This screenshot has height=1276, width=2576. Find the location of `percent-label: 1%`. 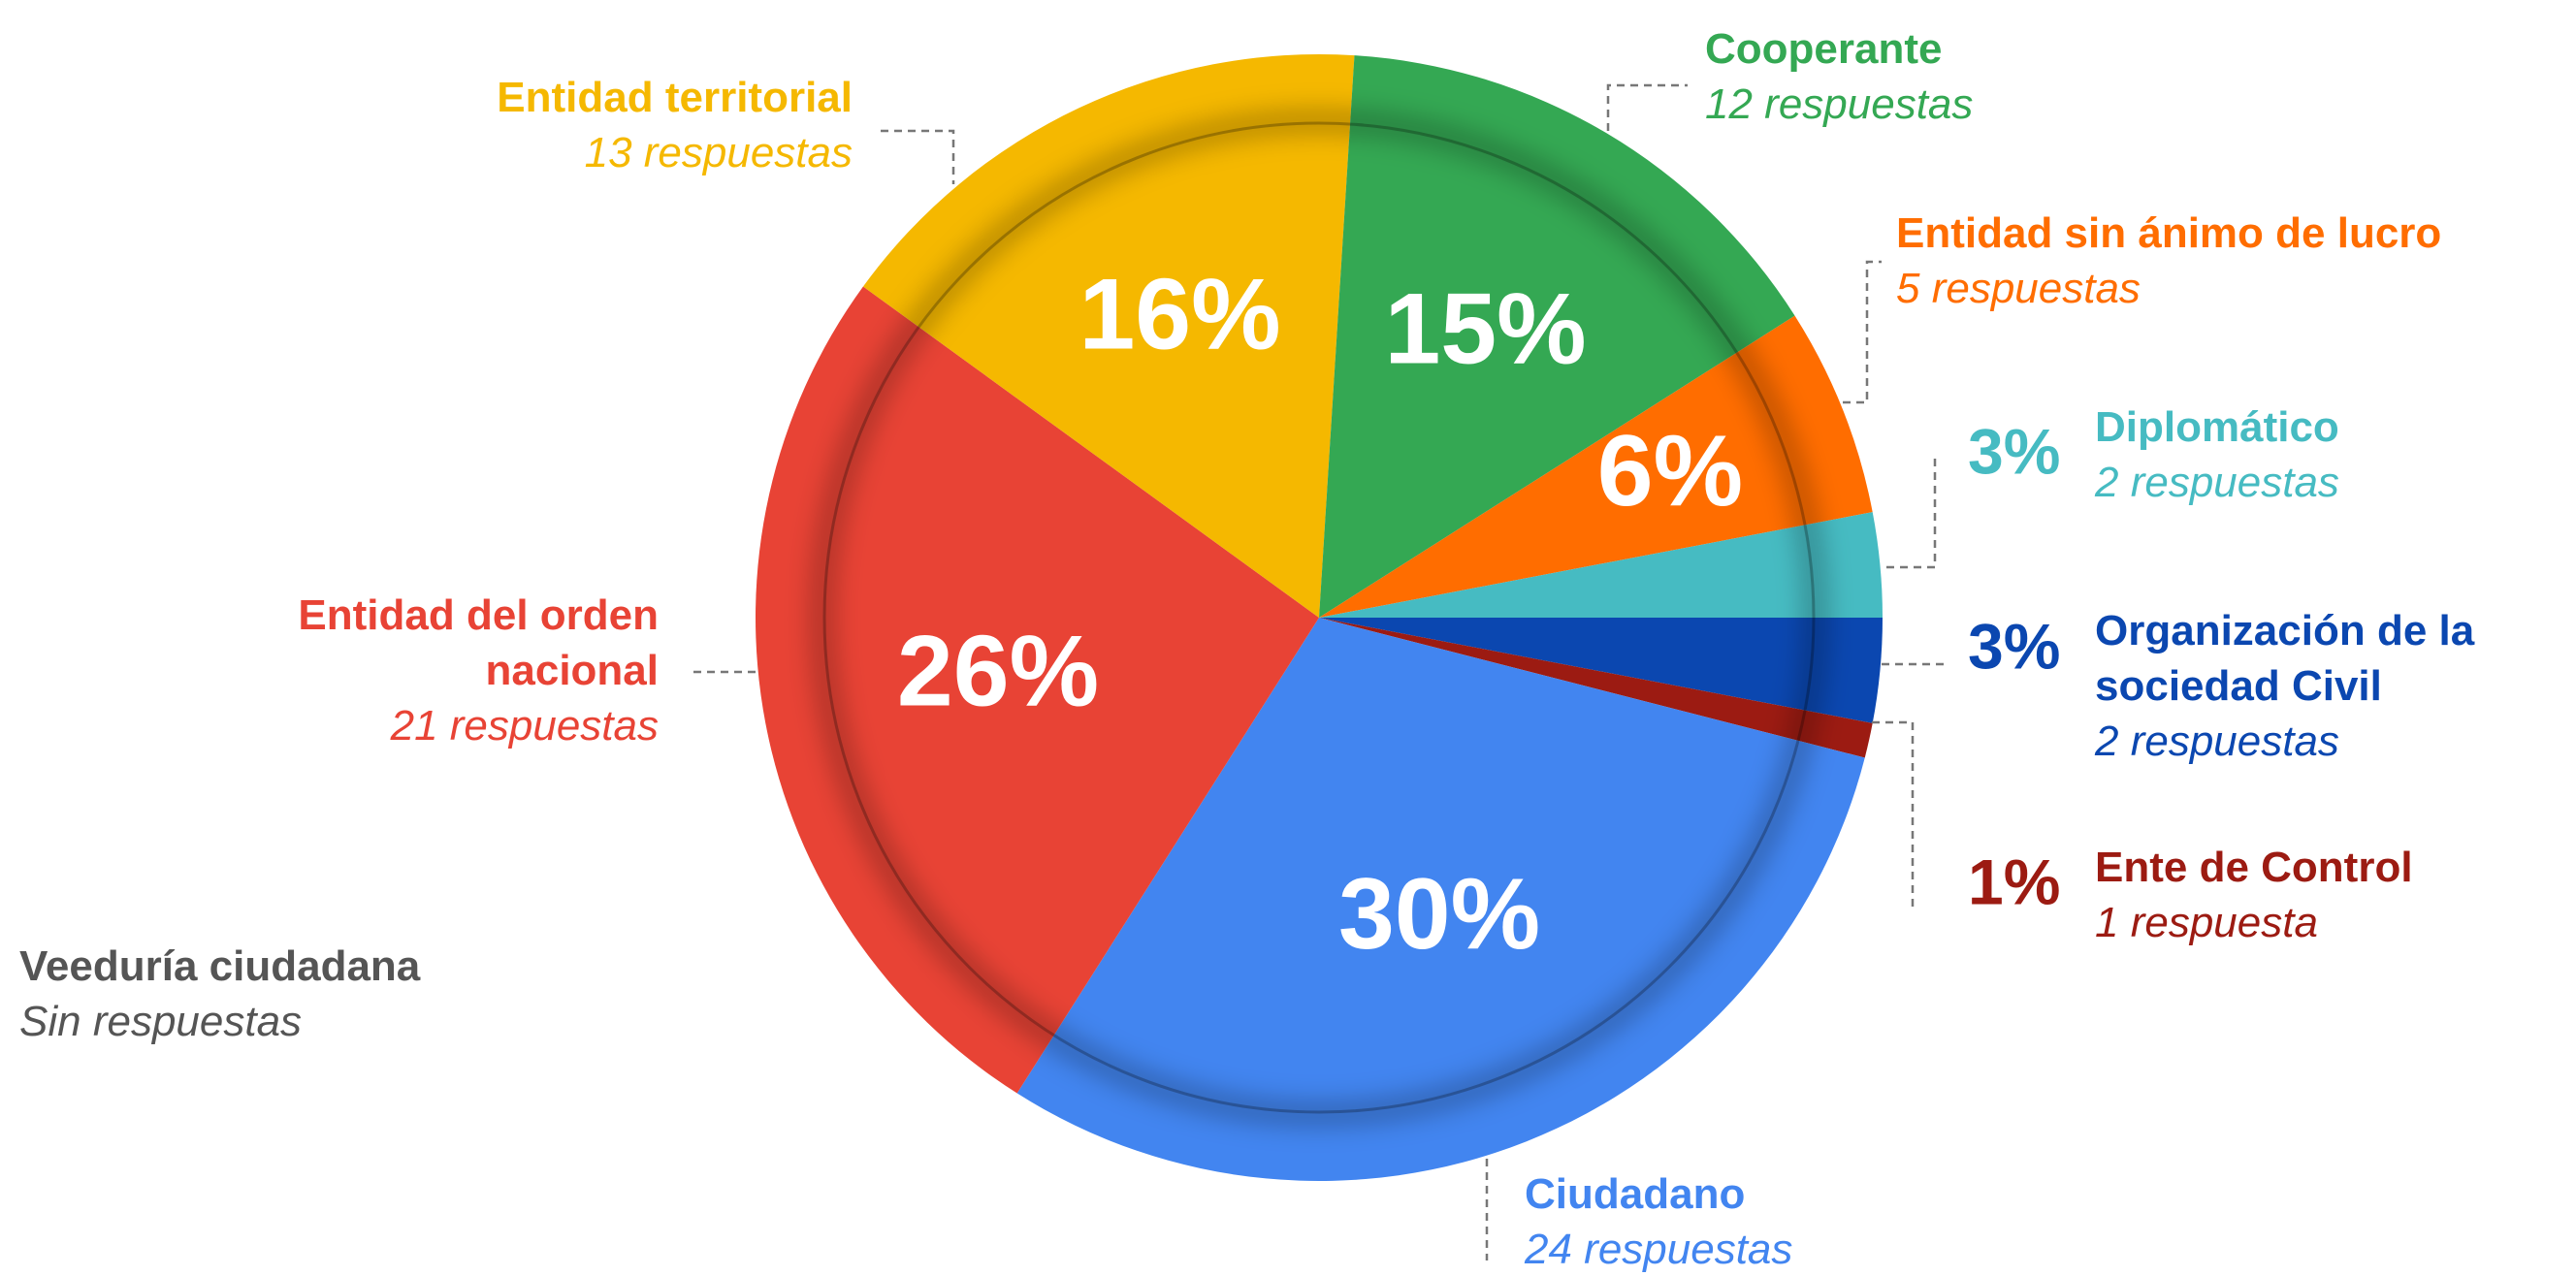

percent-label: 1% is located at coordinates (2014, 881).